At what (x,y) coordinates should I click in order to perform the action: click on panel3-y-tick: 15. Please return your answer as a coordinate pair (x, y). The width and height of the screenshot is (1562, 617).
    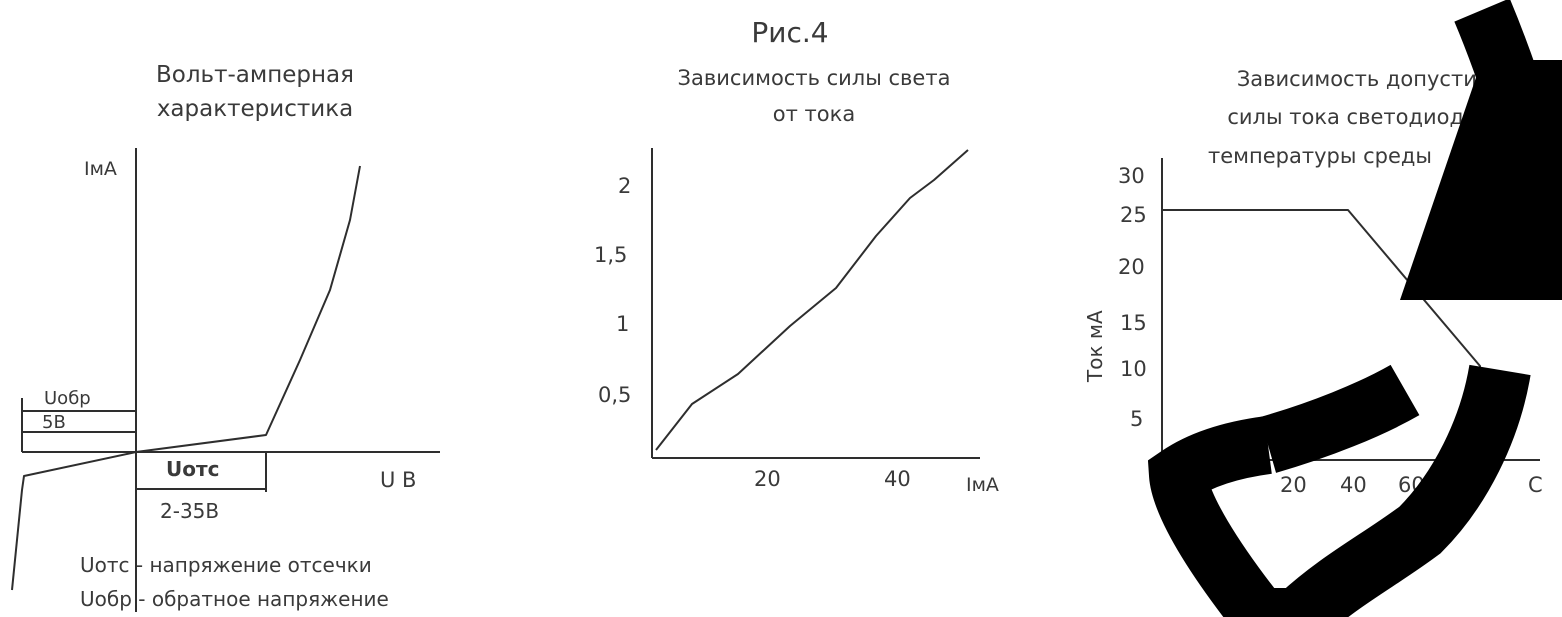
    Looking at the image, I should click on (1133, 323).